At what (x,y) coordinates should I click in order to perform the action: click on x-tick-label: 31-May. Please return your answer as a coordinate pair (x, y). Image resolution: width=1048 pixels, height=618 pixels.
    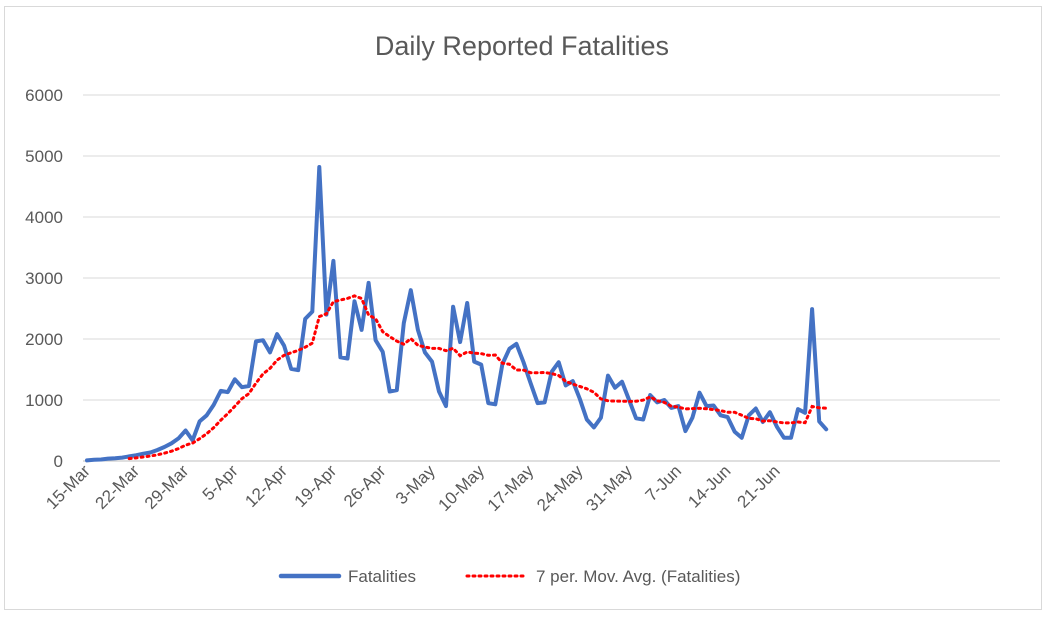
    Looking at the image, I should click on (609, 488).